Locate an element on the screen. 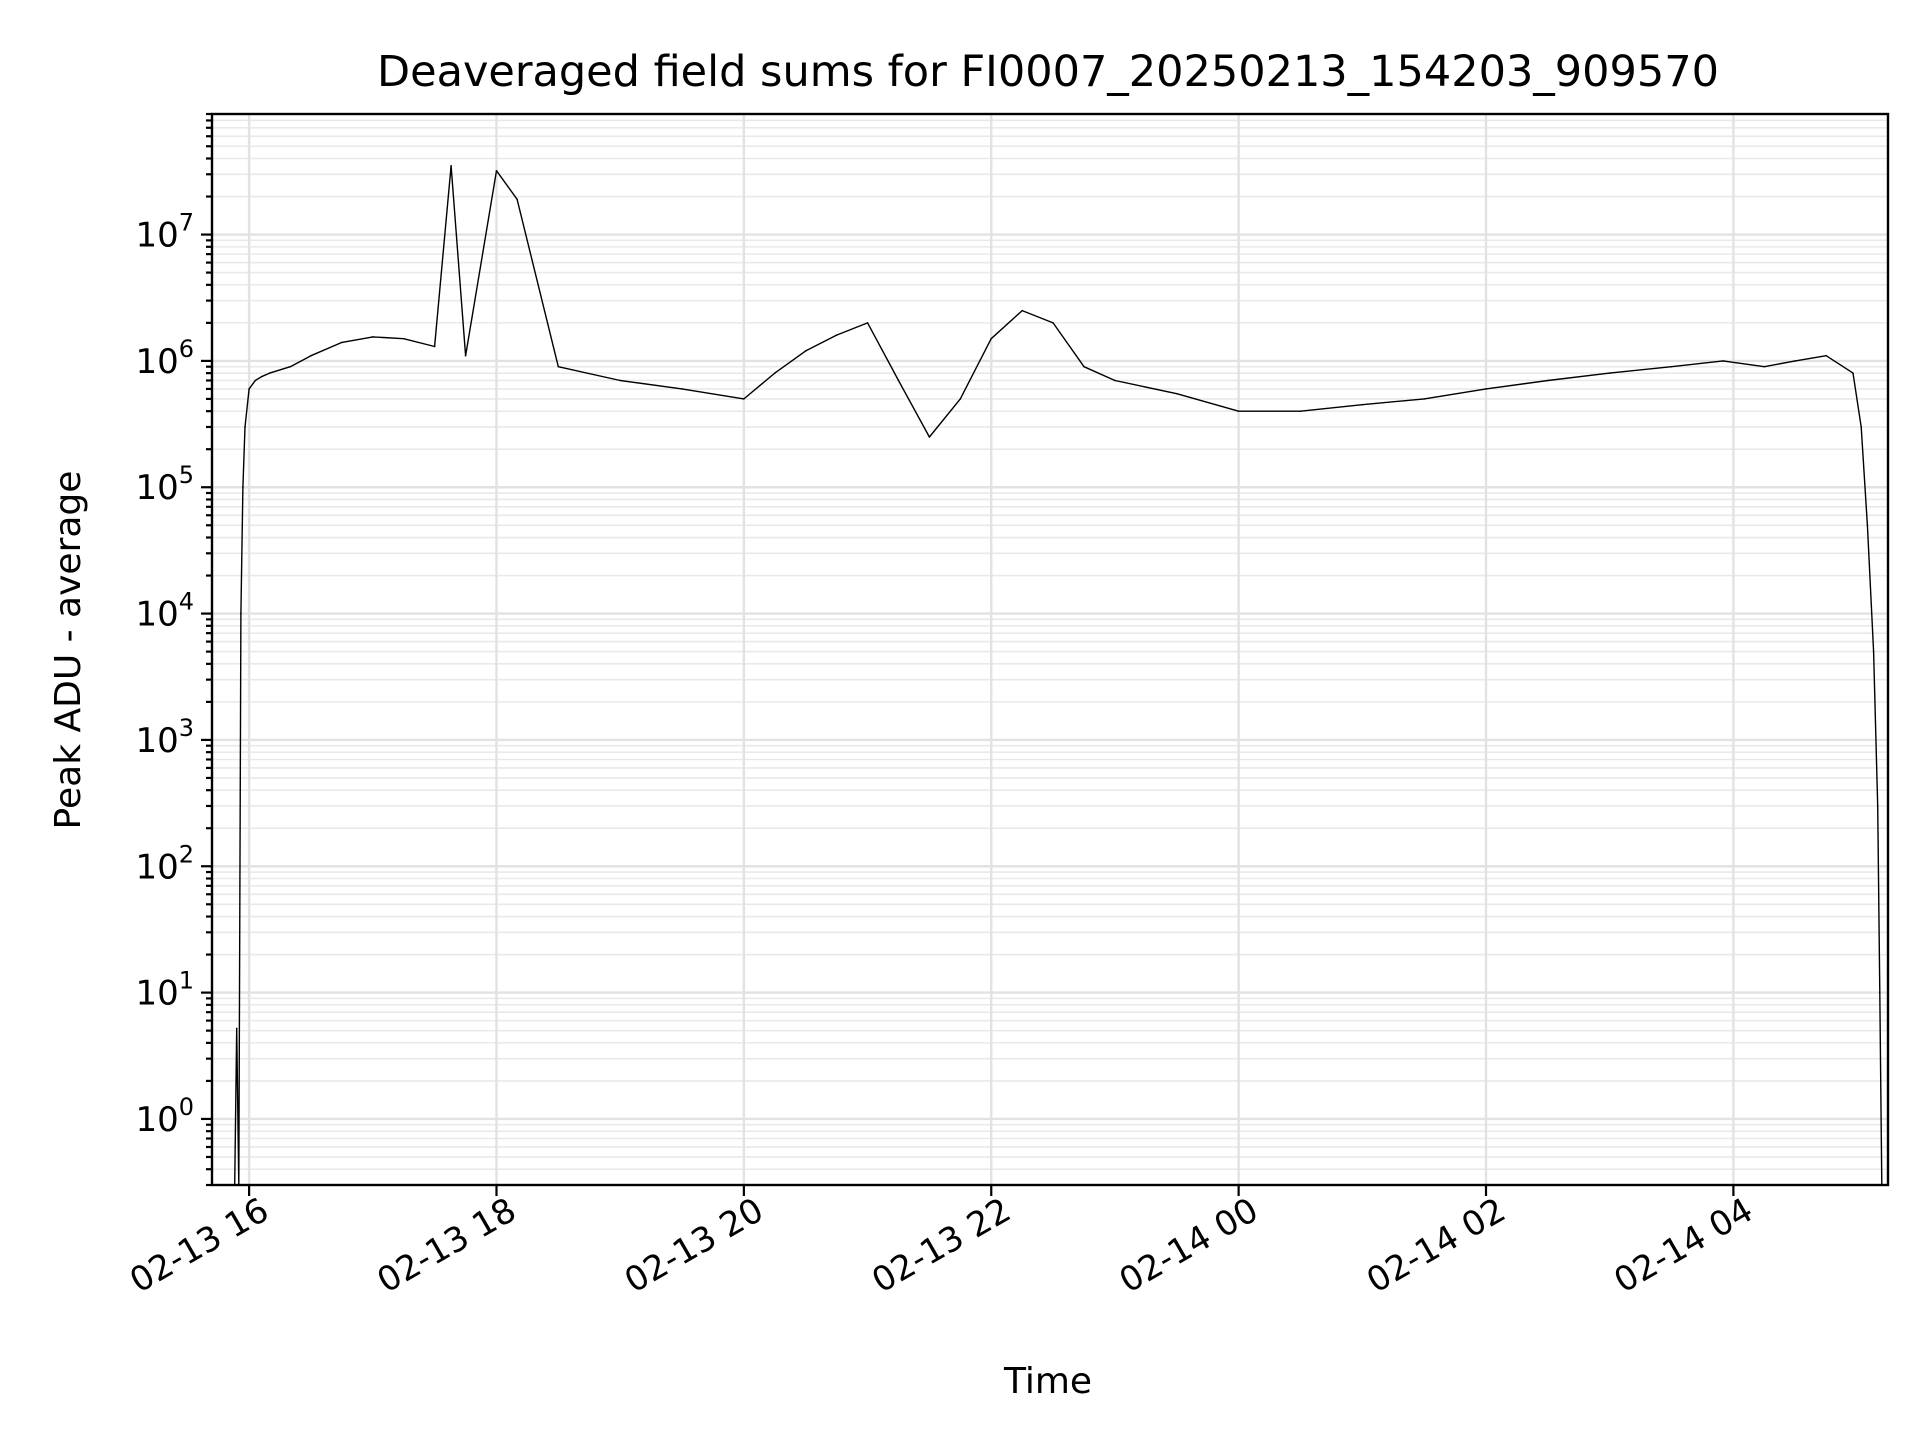  y-tick-label: 10² is located at coordinates (164, 863).